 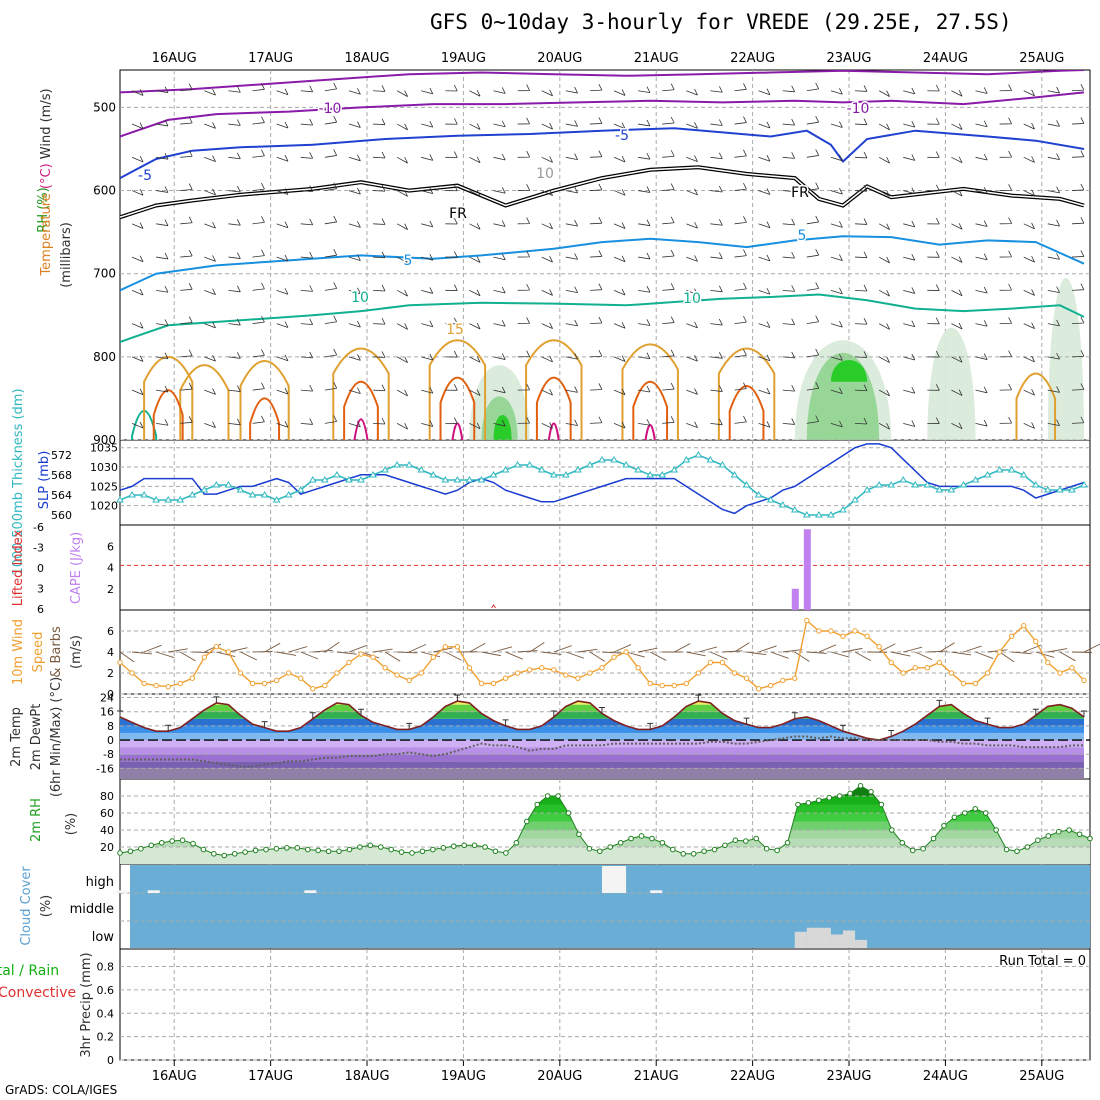 What do you see at coordinates (61, 1090) in the screenshot?
I see `credit-label: GrADS: COLA/IGES` at bounding box center [61, 1090].